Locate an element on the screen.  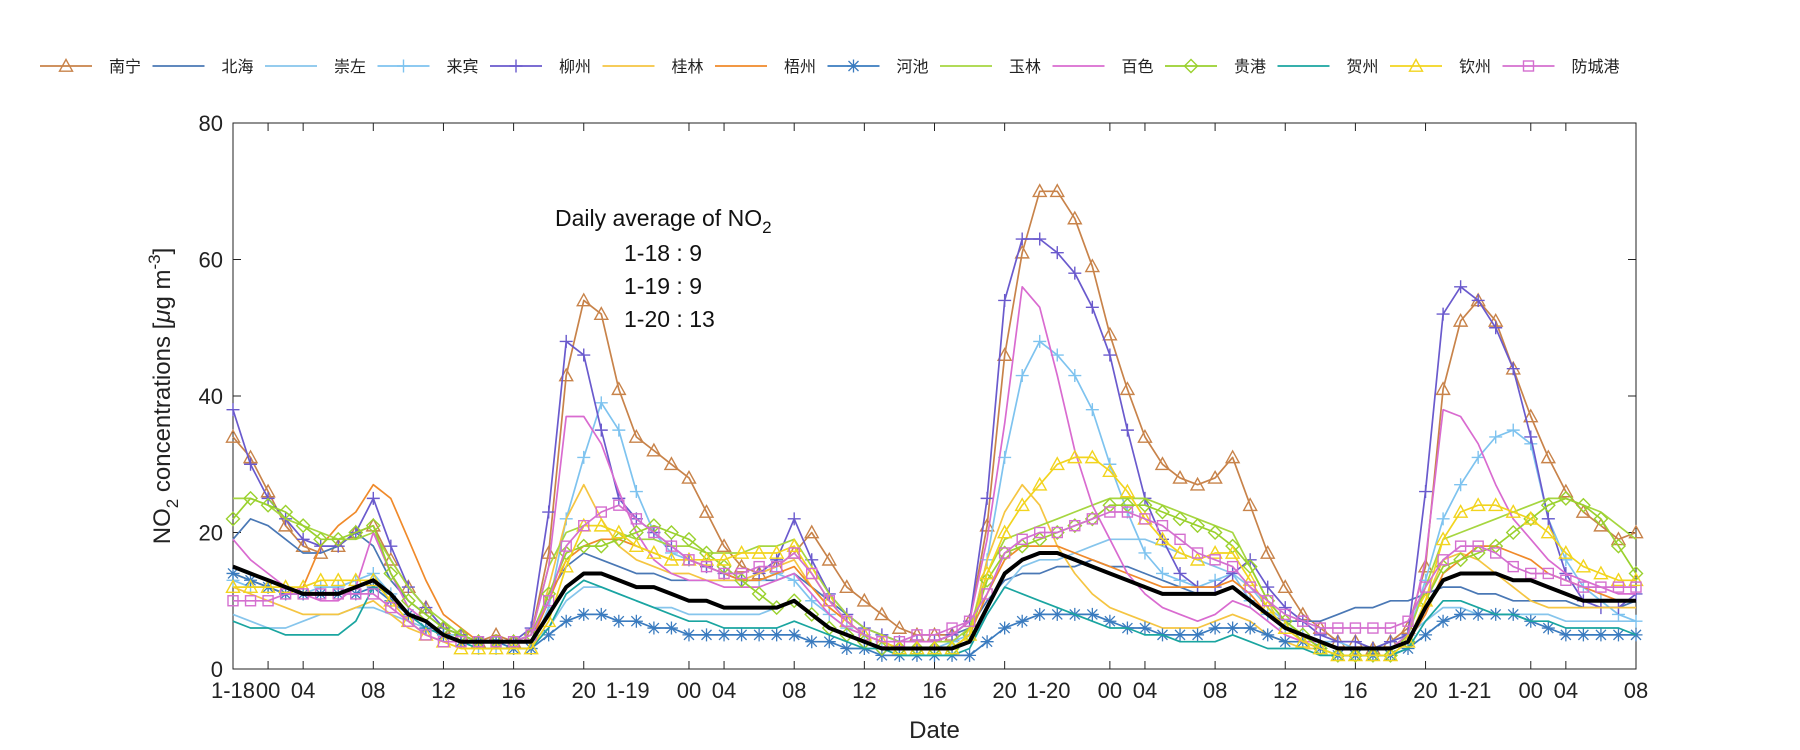
annotation-line-3: 1-20 : 13 is located at coordinates (669, 319).